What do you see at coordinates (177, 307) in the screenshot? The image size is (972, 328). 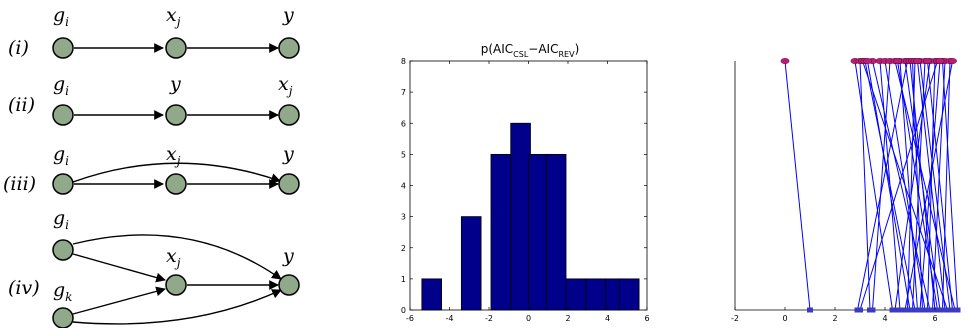 I see `edge-gk-to-y-curved` at bounding box center [177, 307].